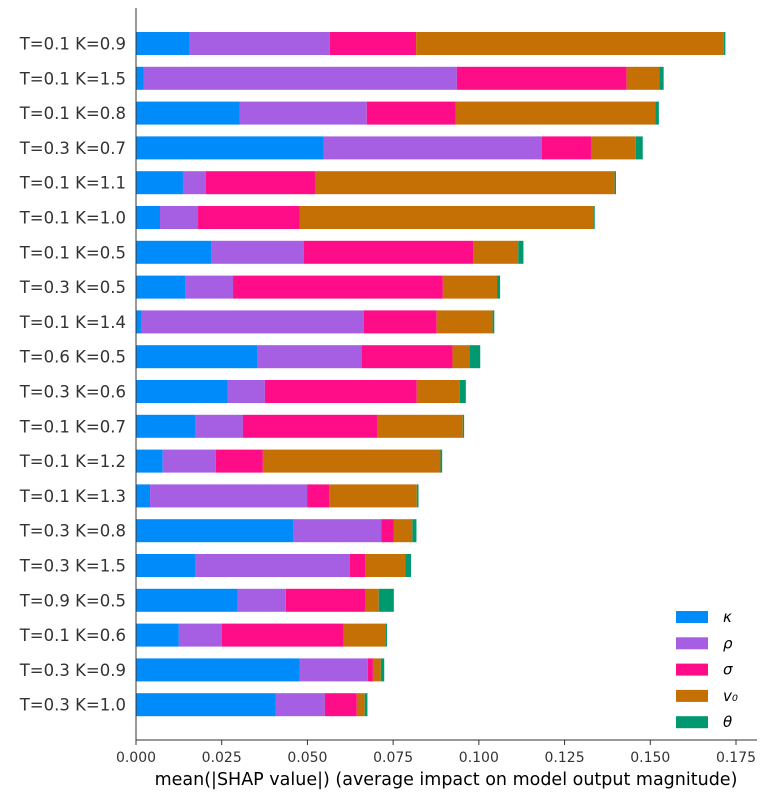  Describe the element at coordinates (72, 426) in the screenshot. I see `category-label: T=0.1 K=0.7` at that location.